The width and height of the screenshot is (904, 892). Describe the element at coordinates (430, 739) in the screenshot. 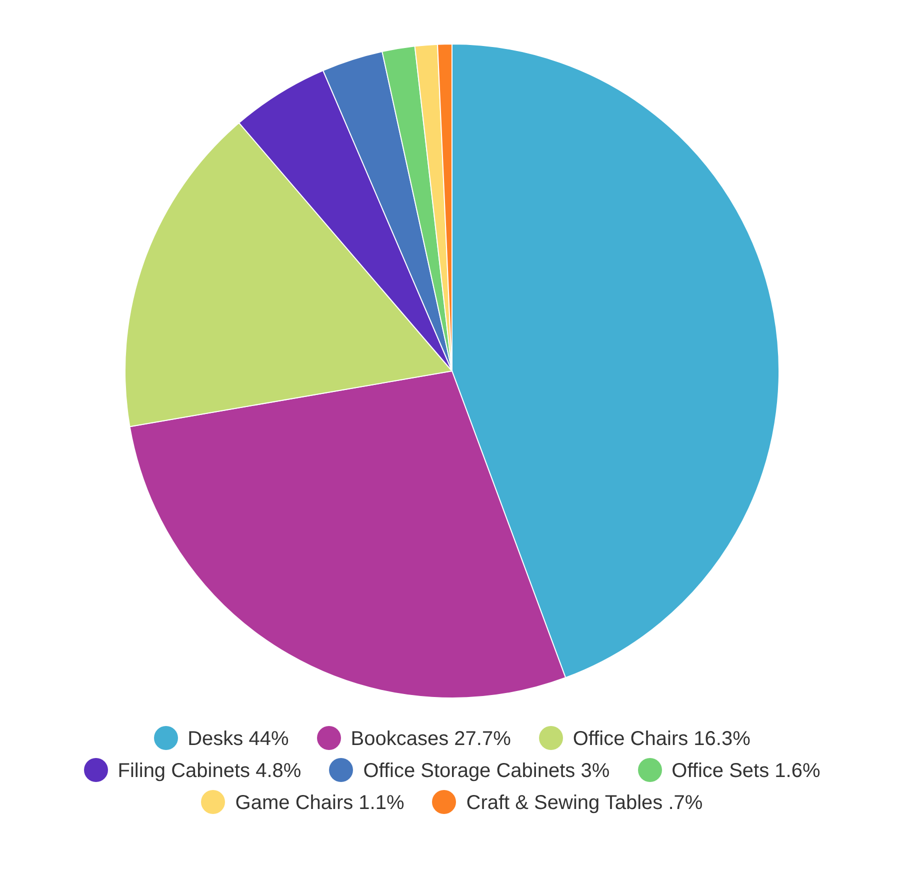

I see `legend-label: Bookcases 27.7%` at that location.